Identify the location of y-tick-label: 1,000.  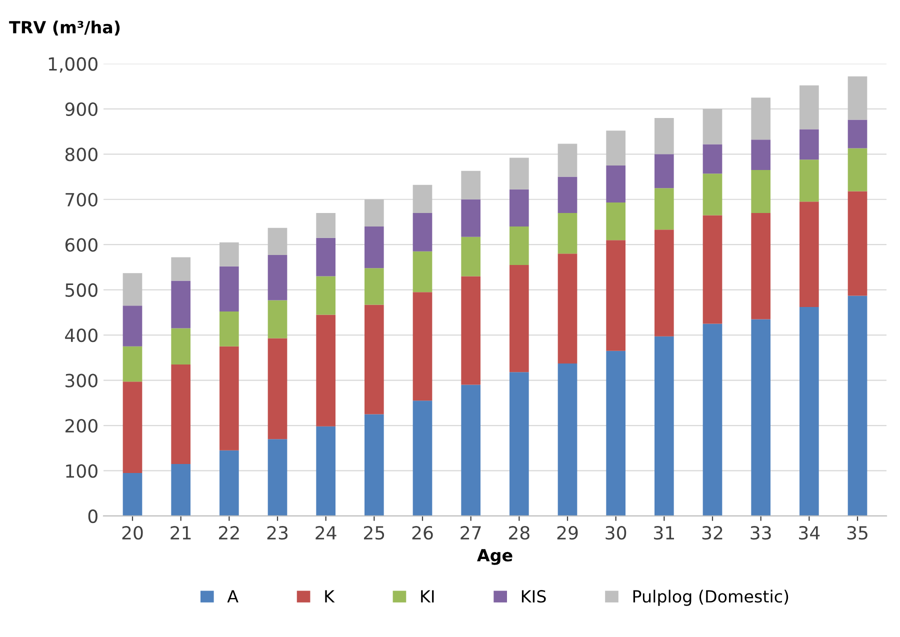
(73, 65).